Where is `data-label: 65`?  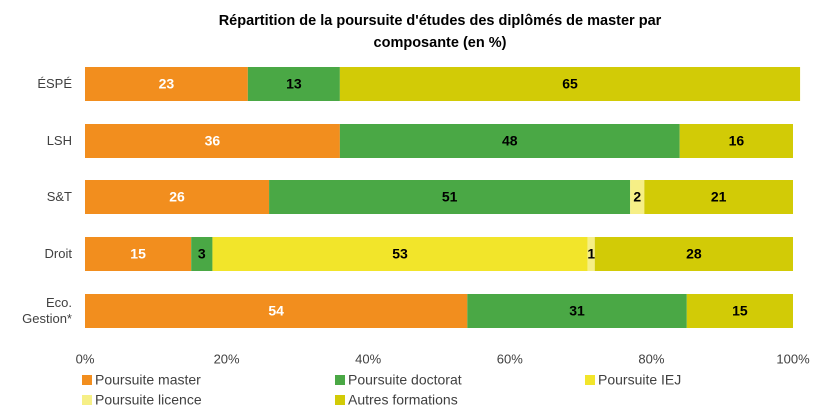
data-label: 65 is located at coordinates (570, 84).